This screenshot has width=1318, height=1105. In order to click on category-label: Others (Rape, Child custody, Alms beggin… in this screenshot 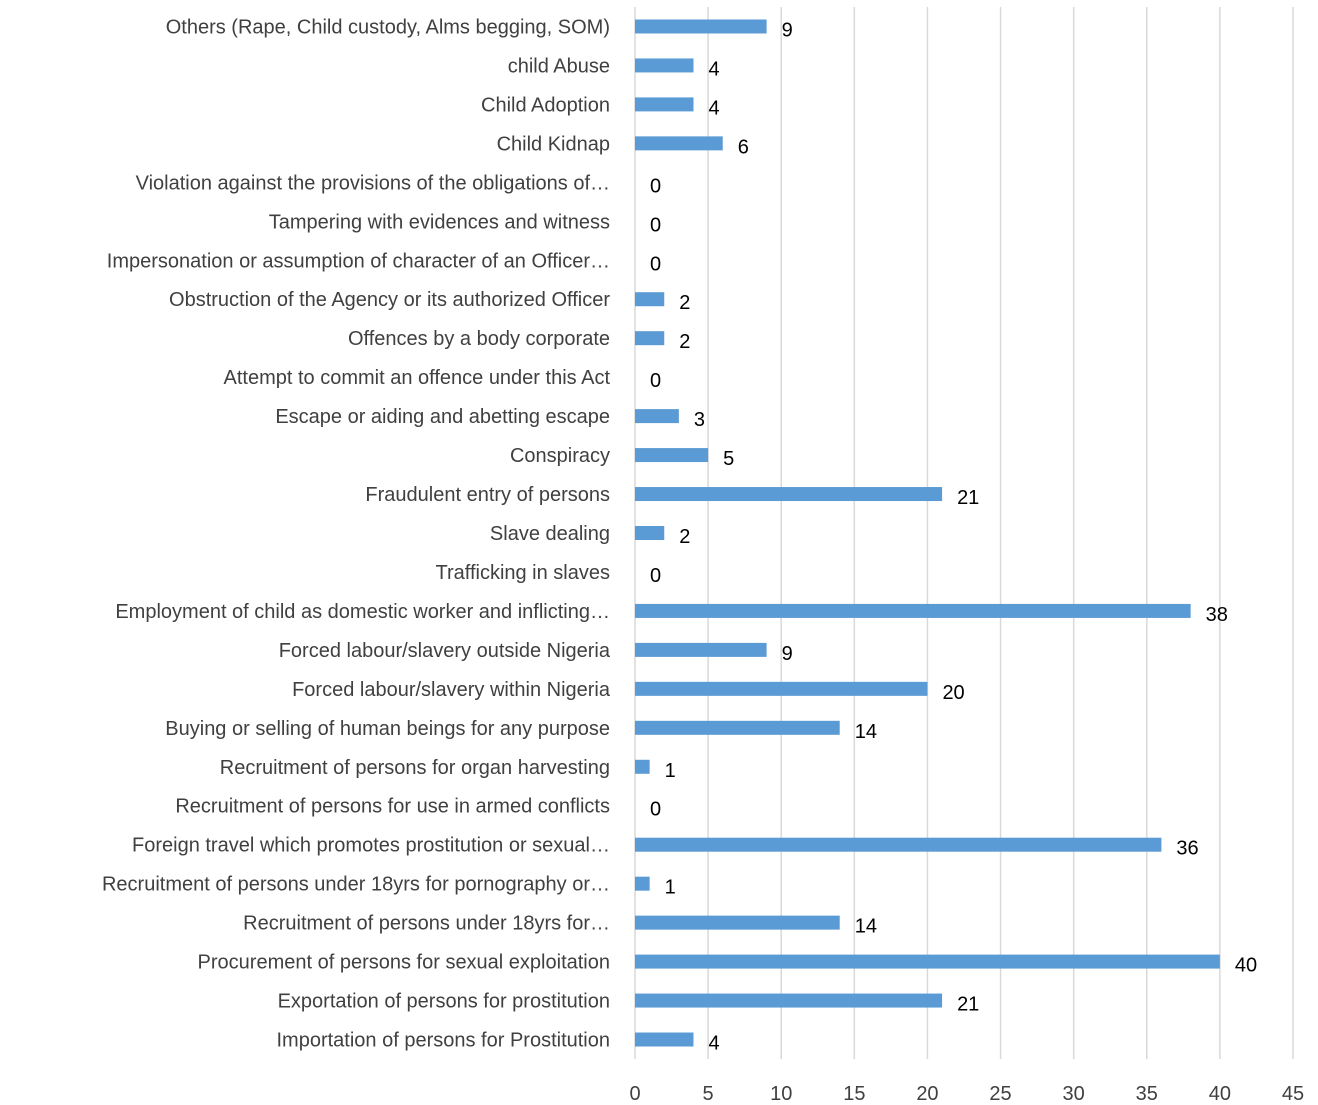, I will do `click(388, 27)`.